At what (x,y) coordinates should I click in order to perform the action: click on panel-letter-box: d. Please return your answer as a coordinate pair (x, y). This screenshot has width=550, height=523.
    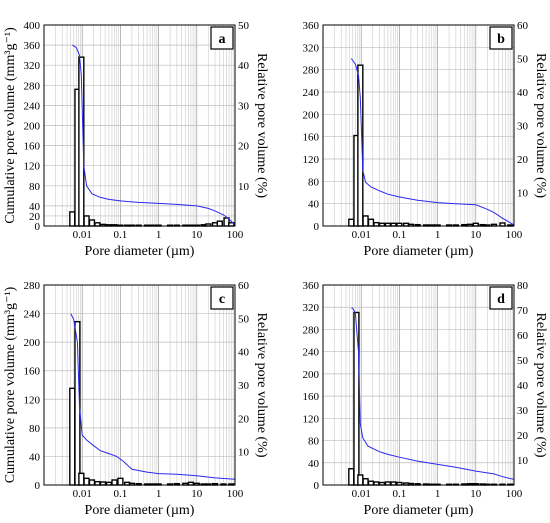
    Looking at the image, I should click on (501, 298).